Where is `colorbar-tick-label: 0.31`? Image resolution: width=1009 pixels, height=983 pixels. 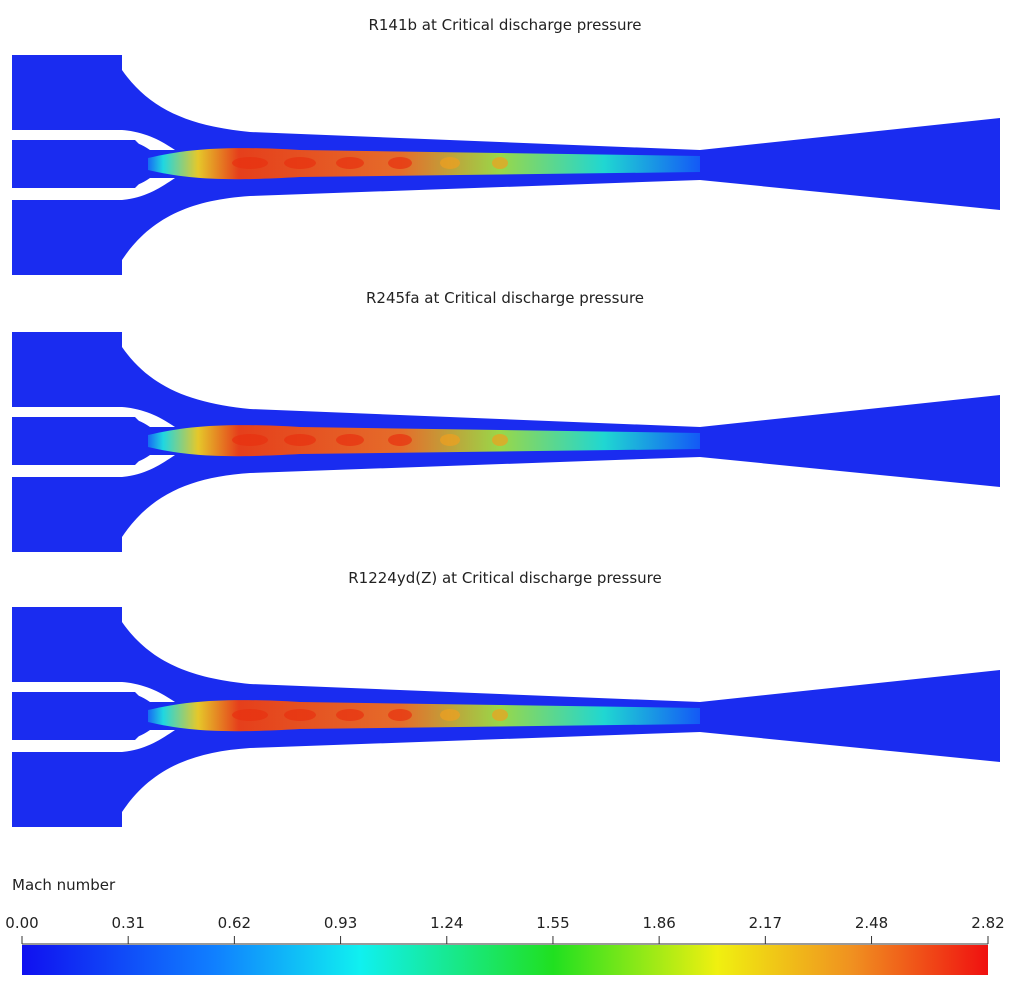 colorbar-tick-label: 0.31 is located at coordinates (127, 923).